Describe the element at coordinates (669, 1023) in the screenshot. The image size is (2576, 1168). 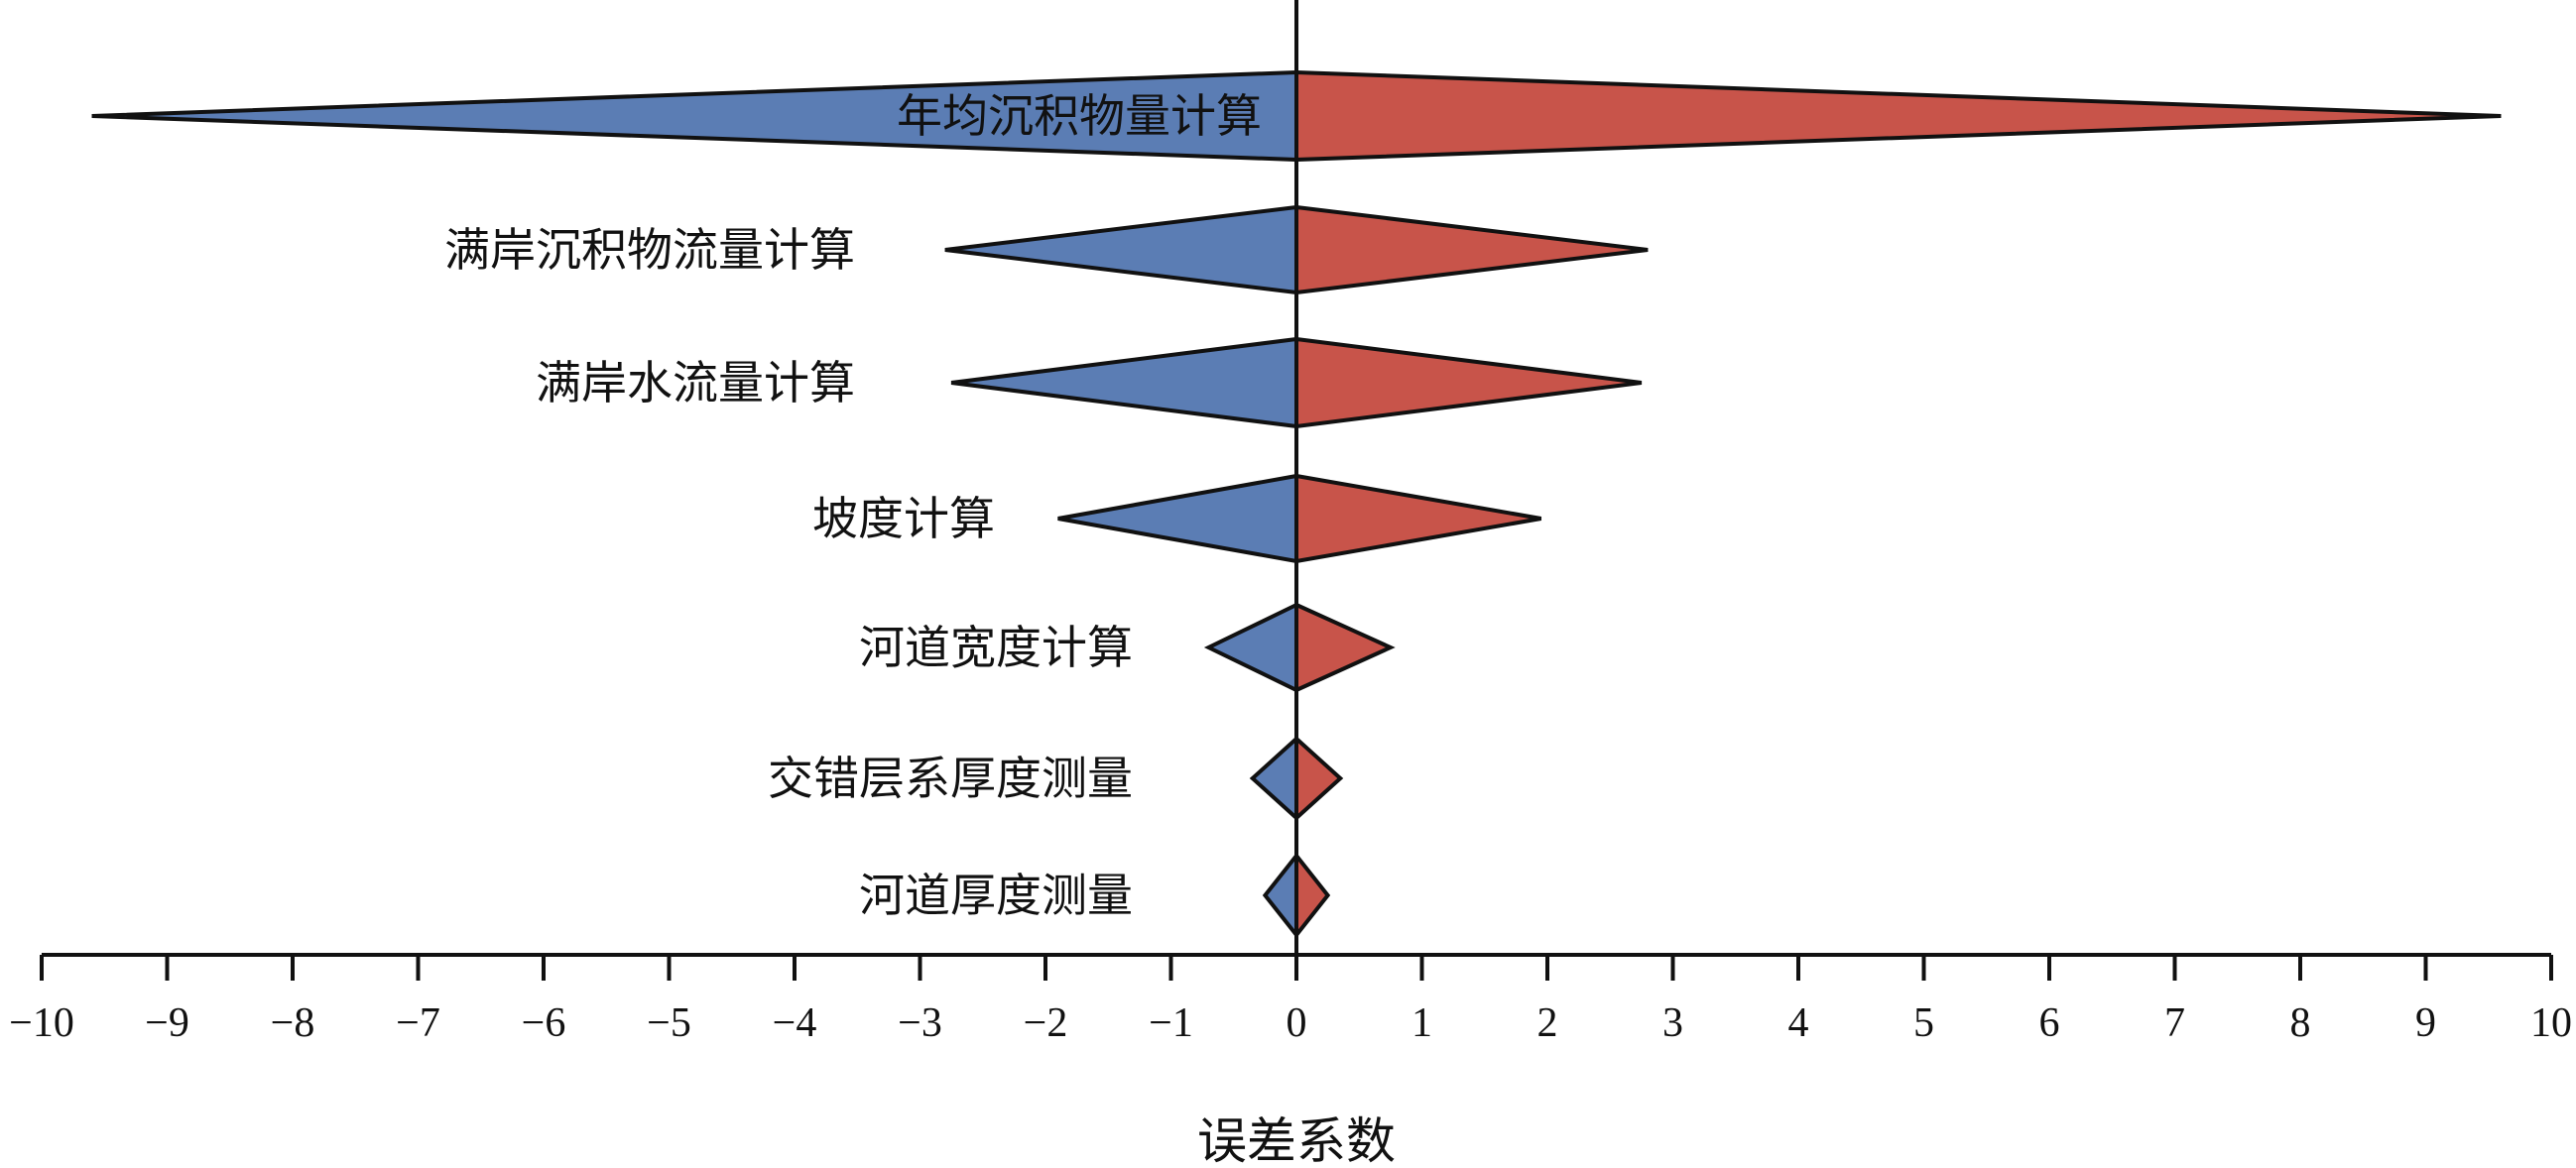
I see `x-tick-label: −5` at that location.